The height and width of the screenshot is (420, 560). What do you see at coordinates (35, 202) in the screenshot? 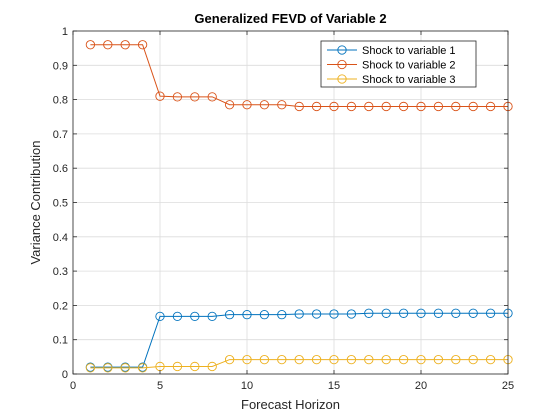
I see `y-axis-label: Variance Contribution` at bounding box center [35, 202].